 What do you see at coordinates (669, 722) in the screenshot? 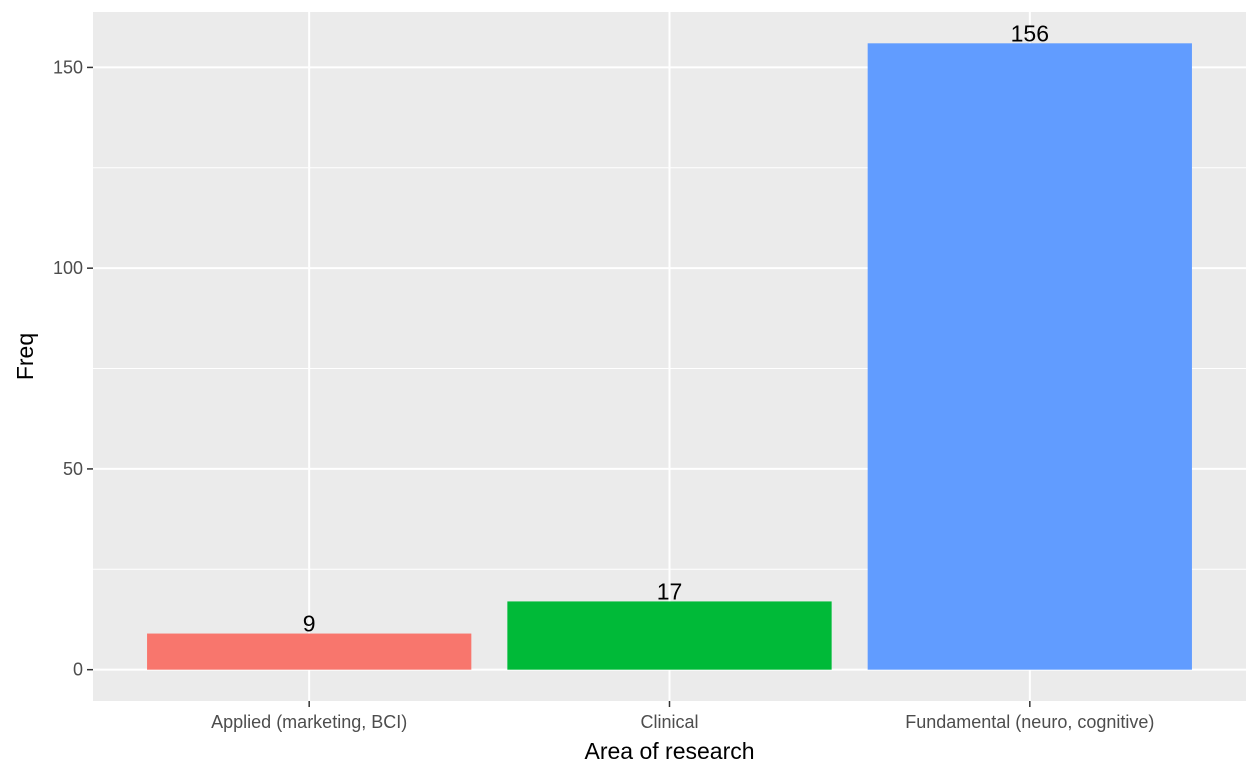
I see `x-tick-label: Clinical` at bounding box center [669, 722].